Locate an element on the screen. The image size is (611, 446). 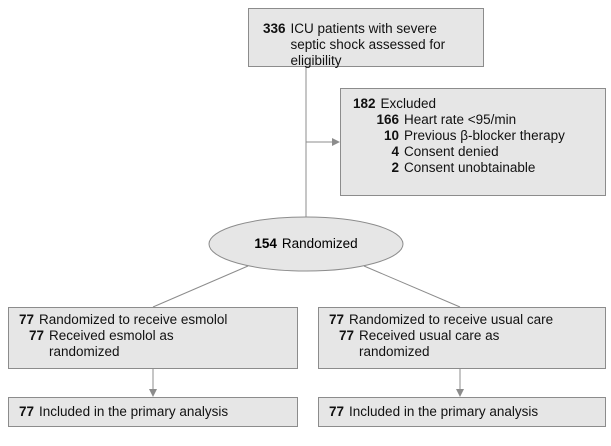
reason: 2 Consent unobtainable is located at coordinates (489, 168).